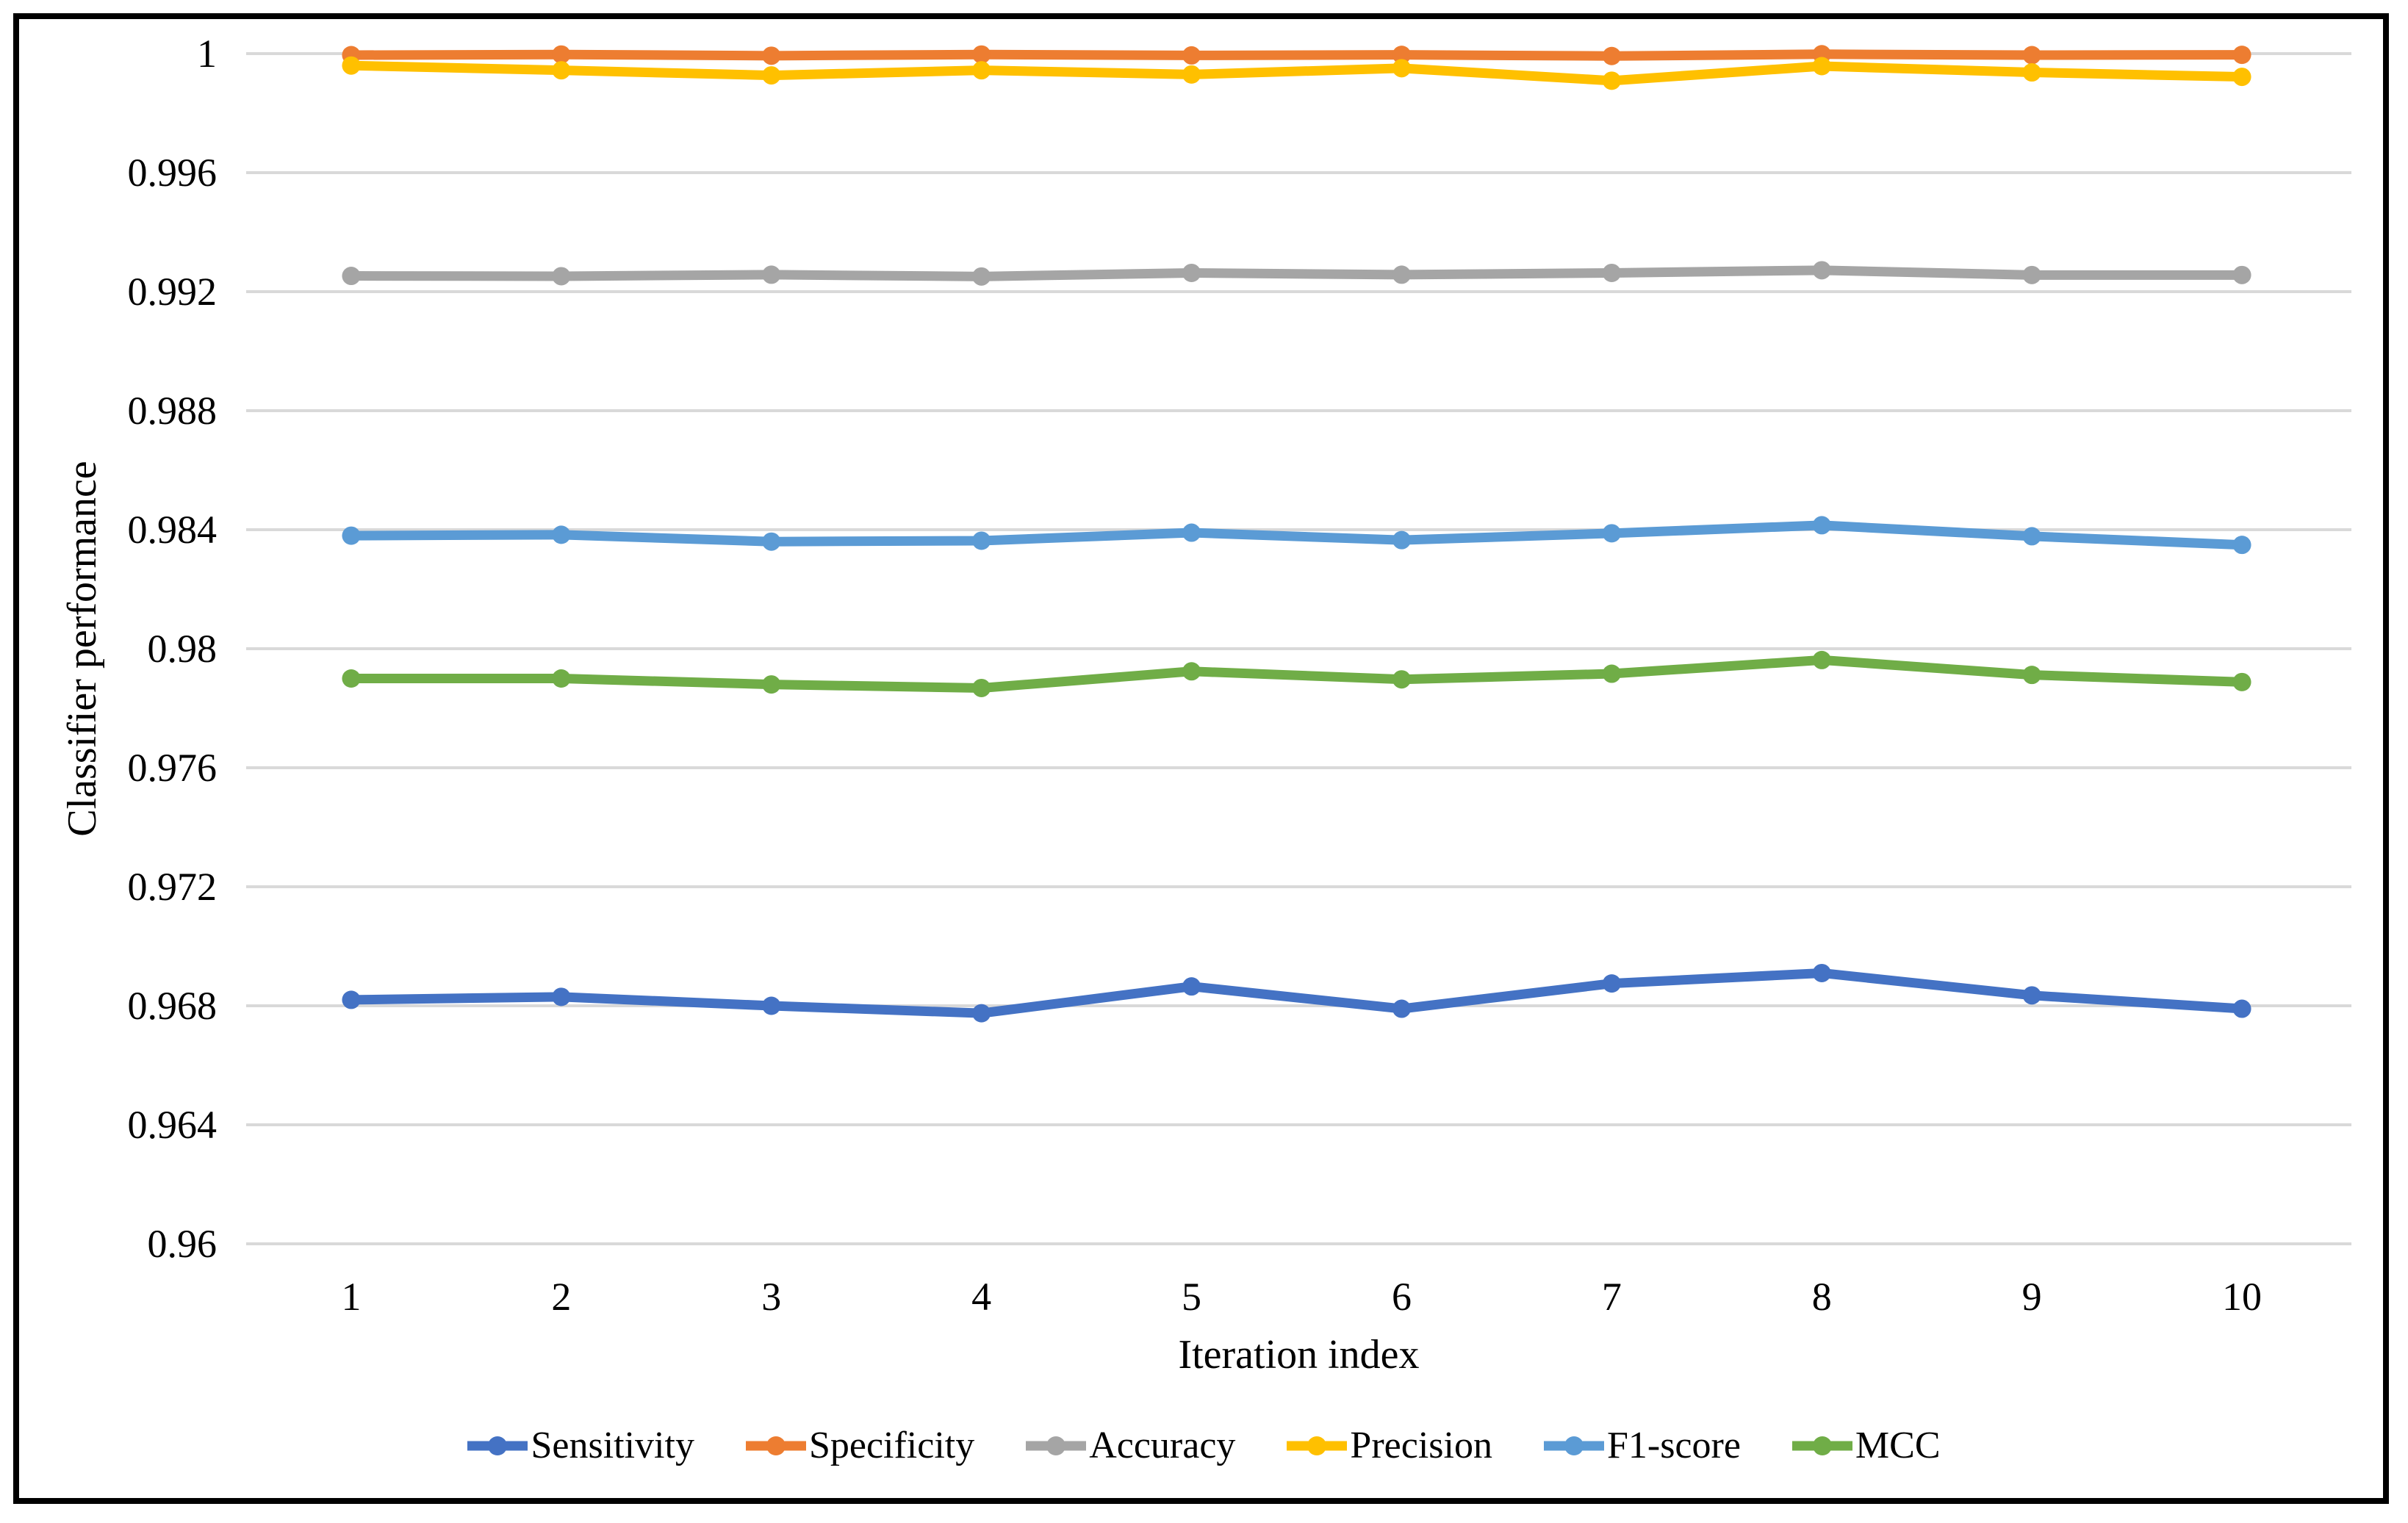 This screenshot has width=2408, height=1523. What do you see at coordinates (183, 1244) in the screenshot?
I see `y-tick-label: 0.96` at bounding box center [183, 1244].